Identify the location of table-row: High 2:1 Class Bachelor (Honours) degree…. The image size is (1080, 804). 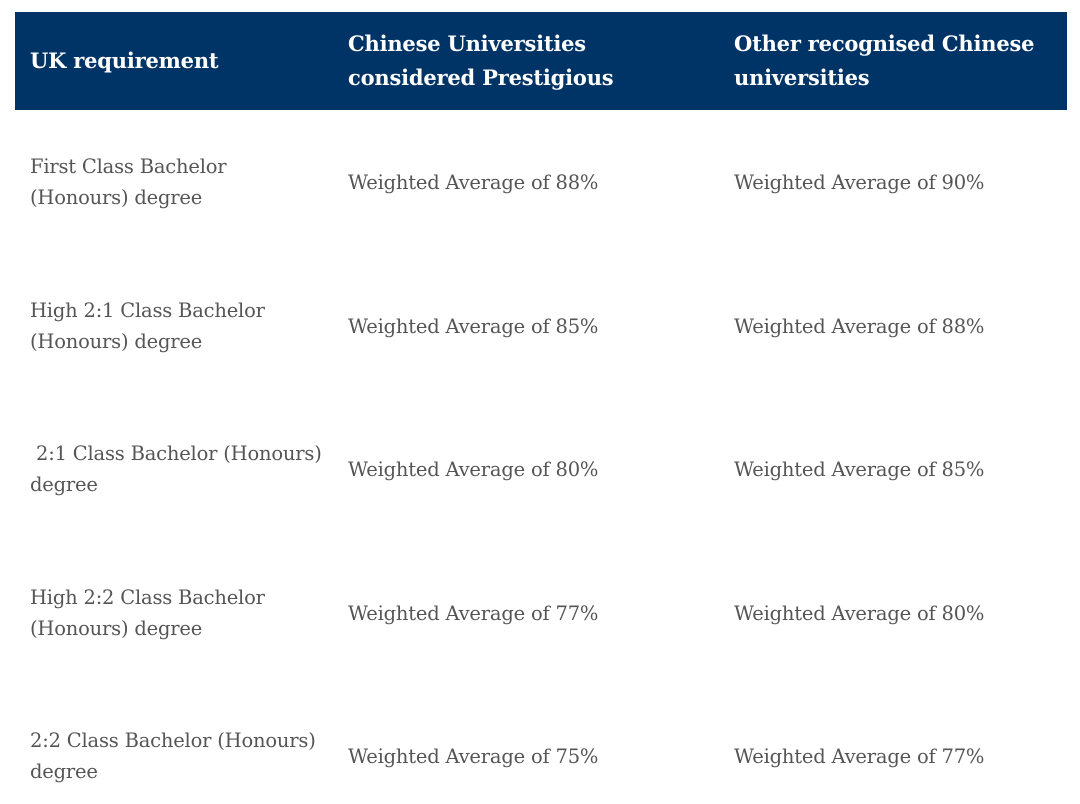
(541, 326).